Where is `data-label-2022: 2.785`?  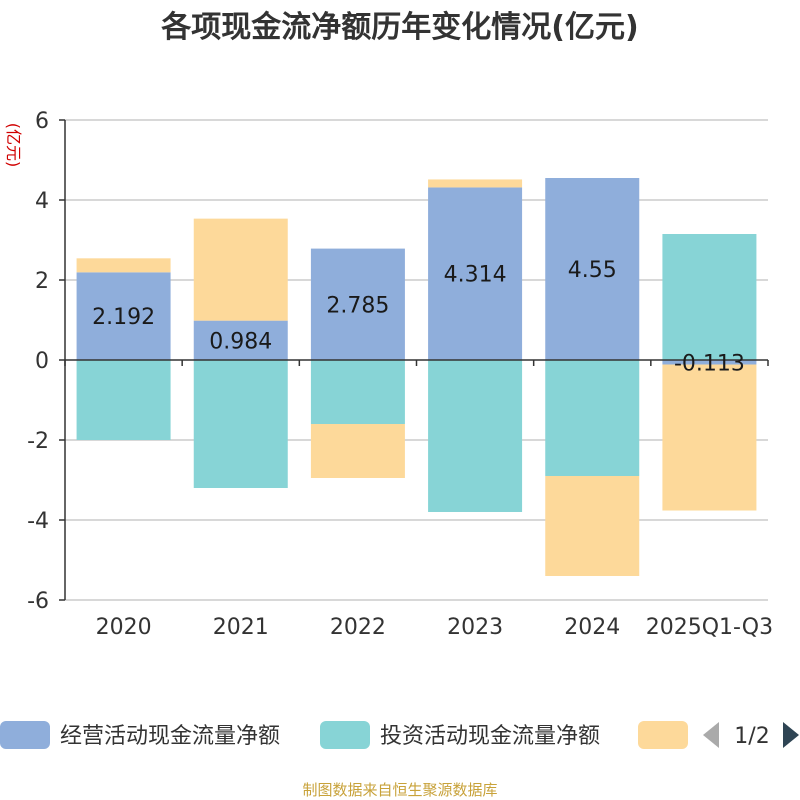
data-label-2022: 2.785 is located at coordinates (357, 305).